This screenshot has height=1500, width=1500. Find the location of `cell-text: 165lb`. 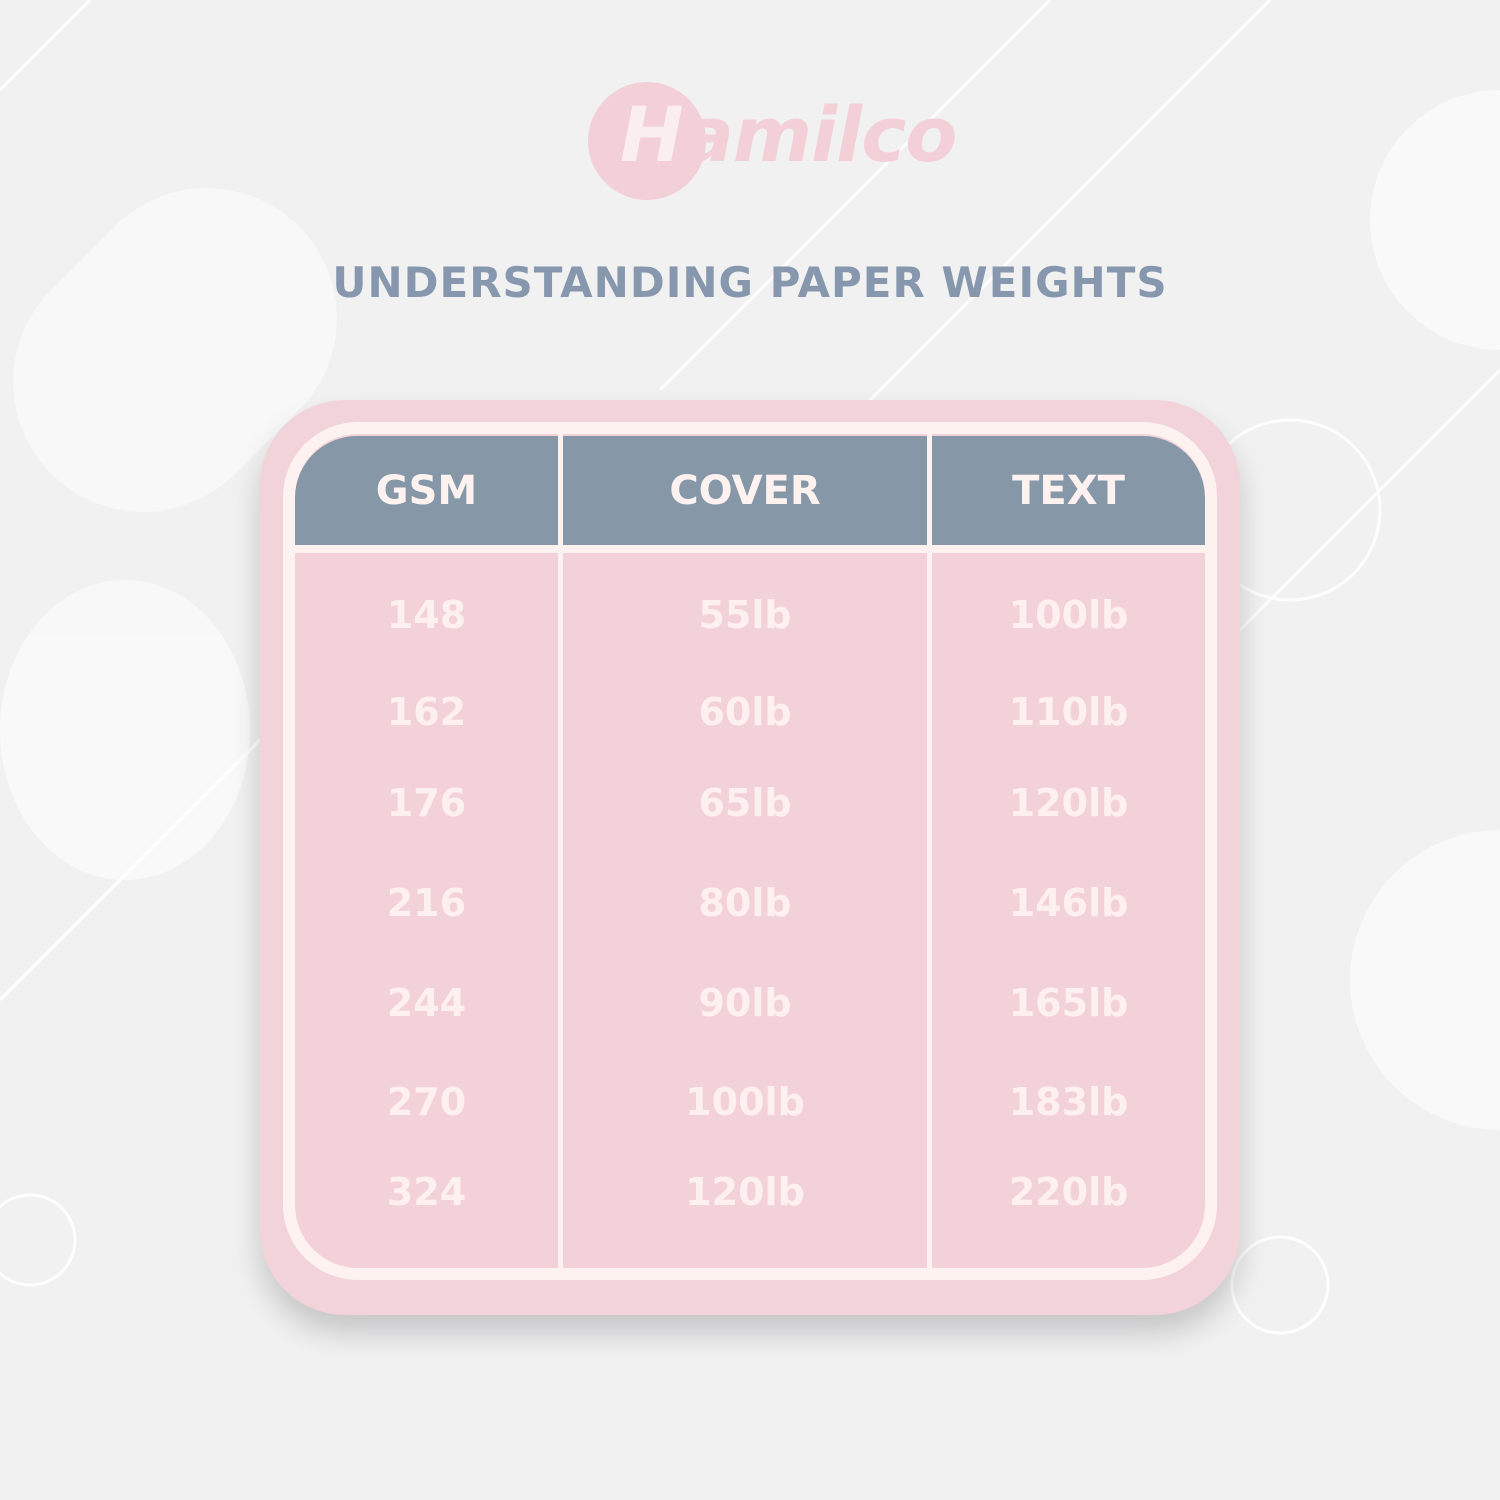

cell-text: 165lb is located at coordinates (1068, 1003).